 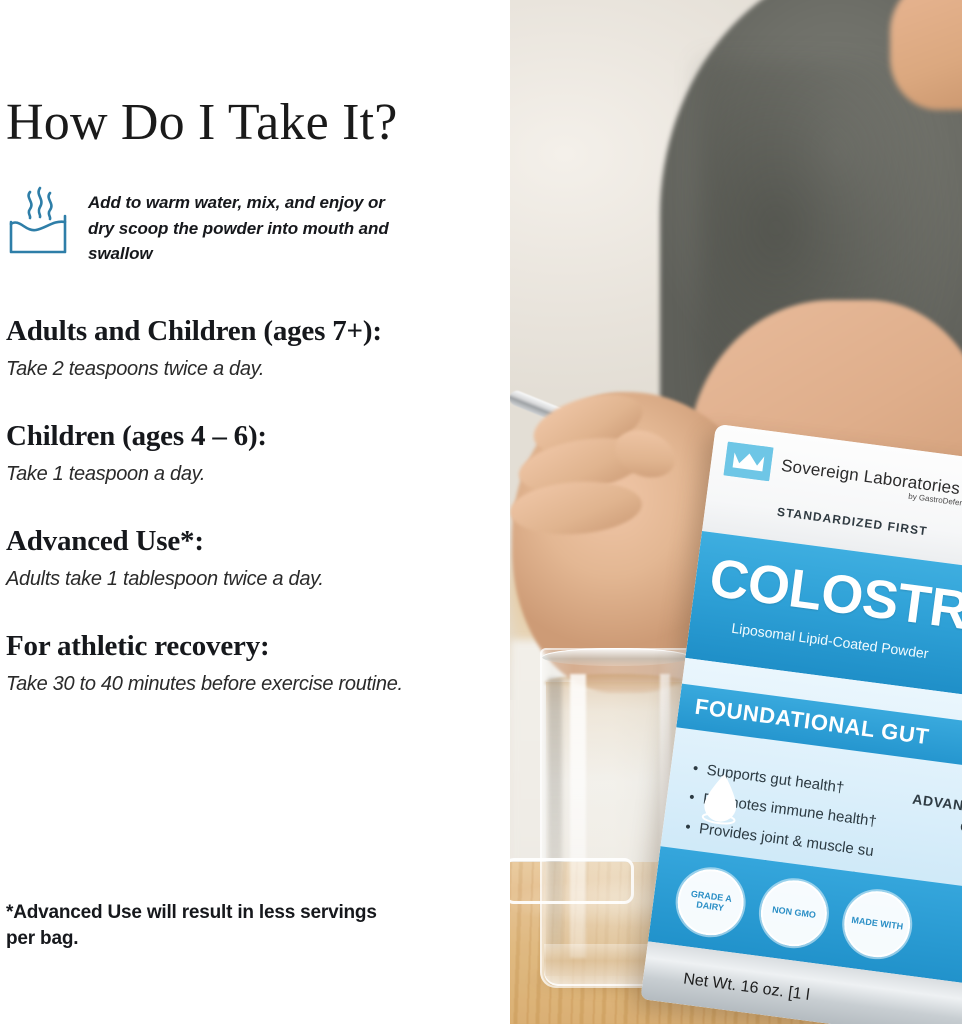 I want to click on dosage-body: Take 1 teaspoon a day., so click(x=106, y=474).